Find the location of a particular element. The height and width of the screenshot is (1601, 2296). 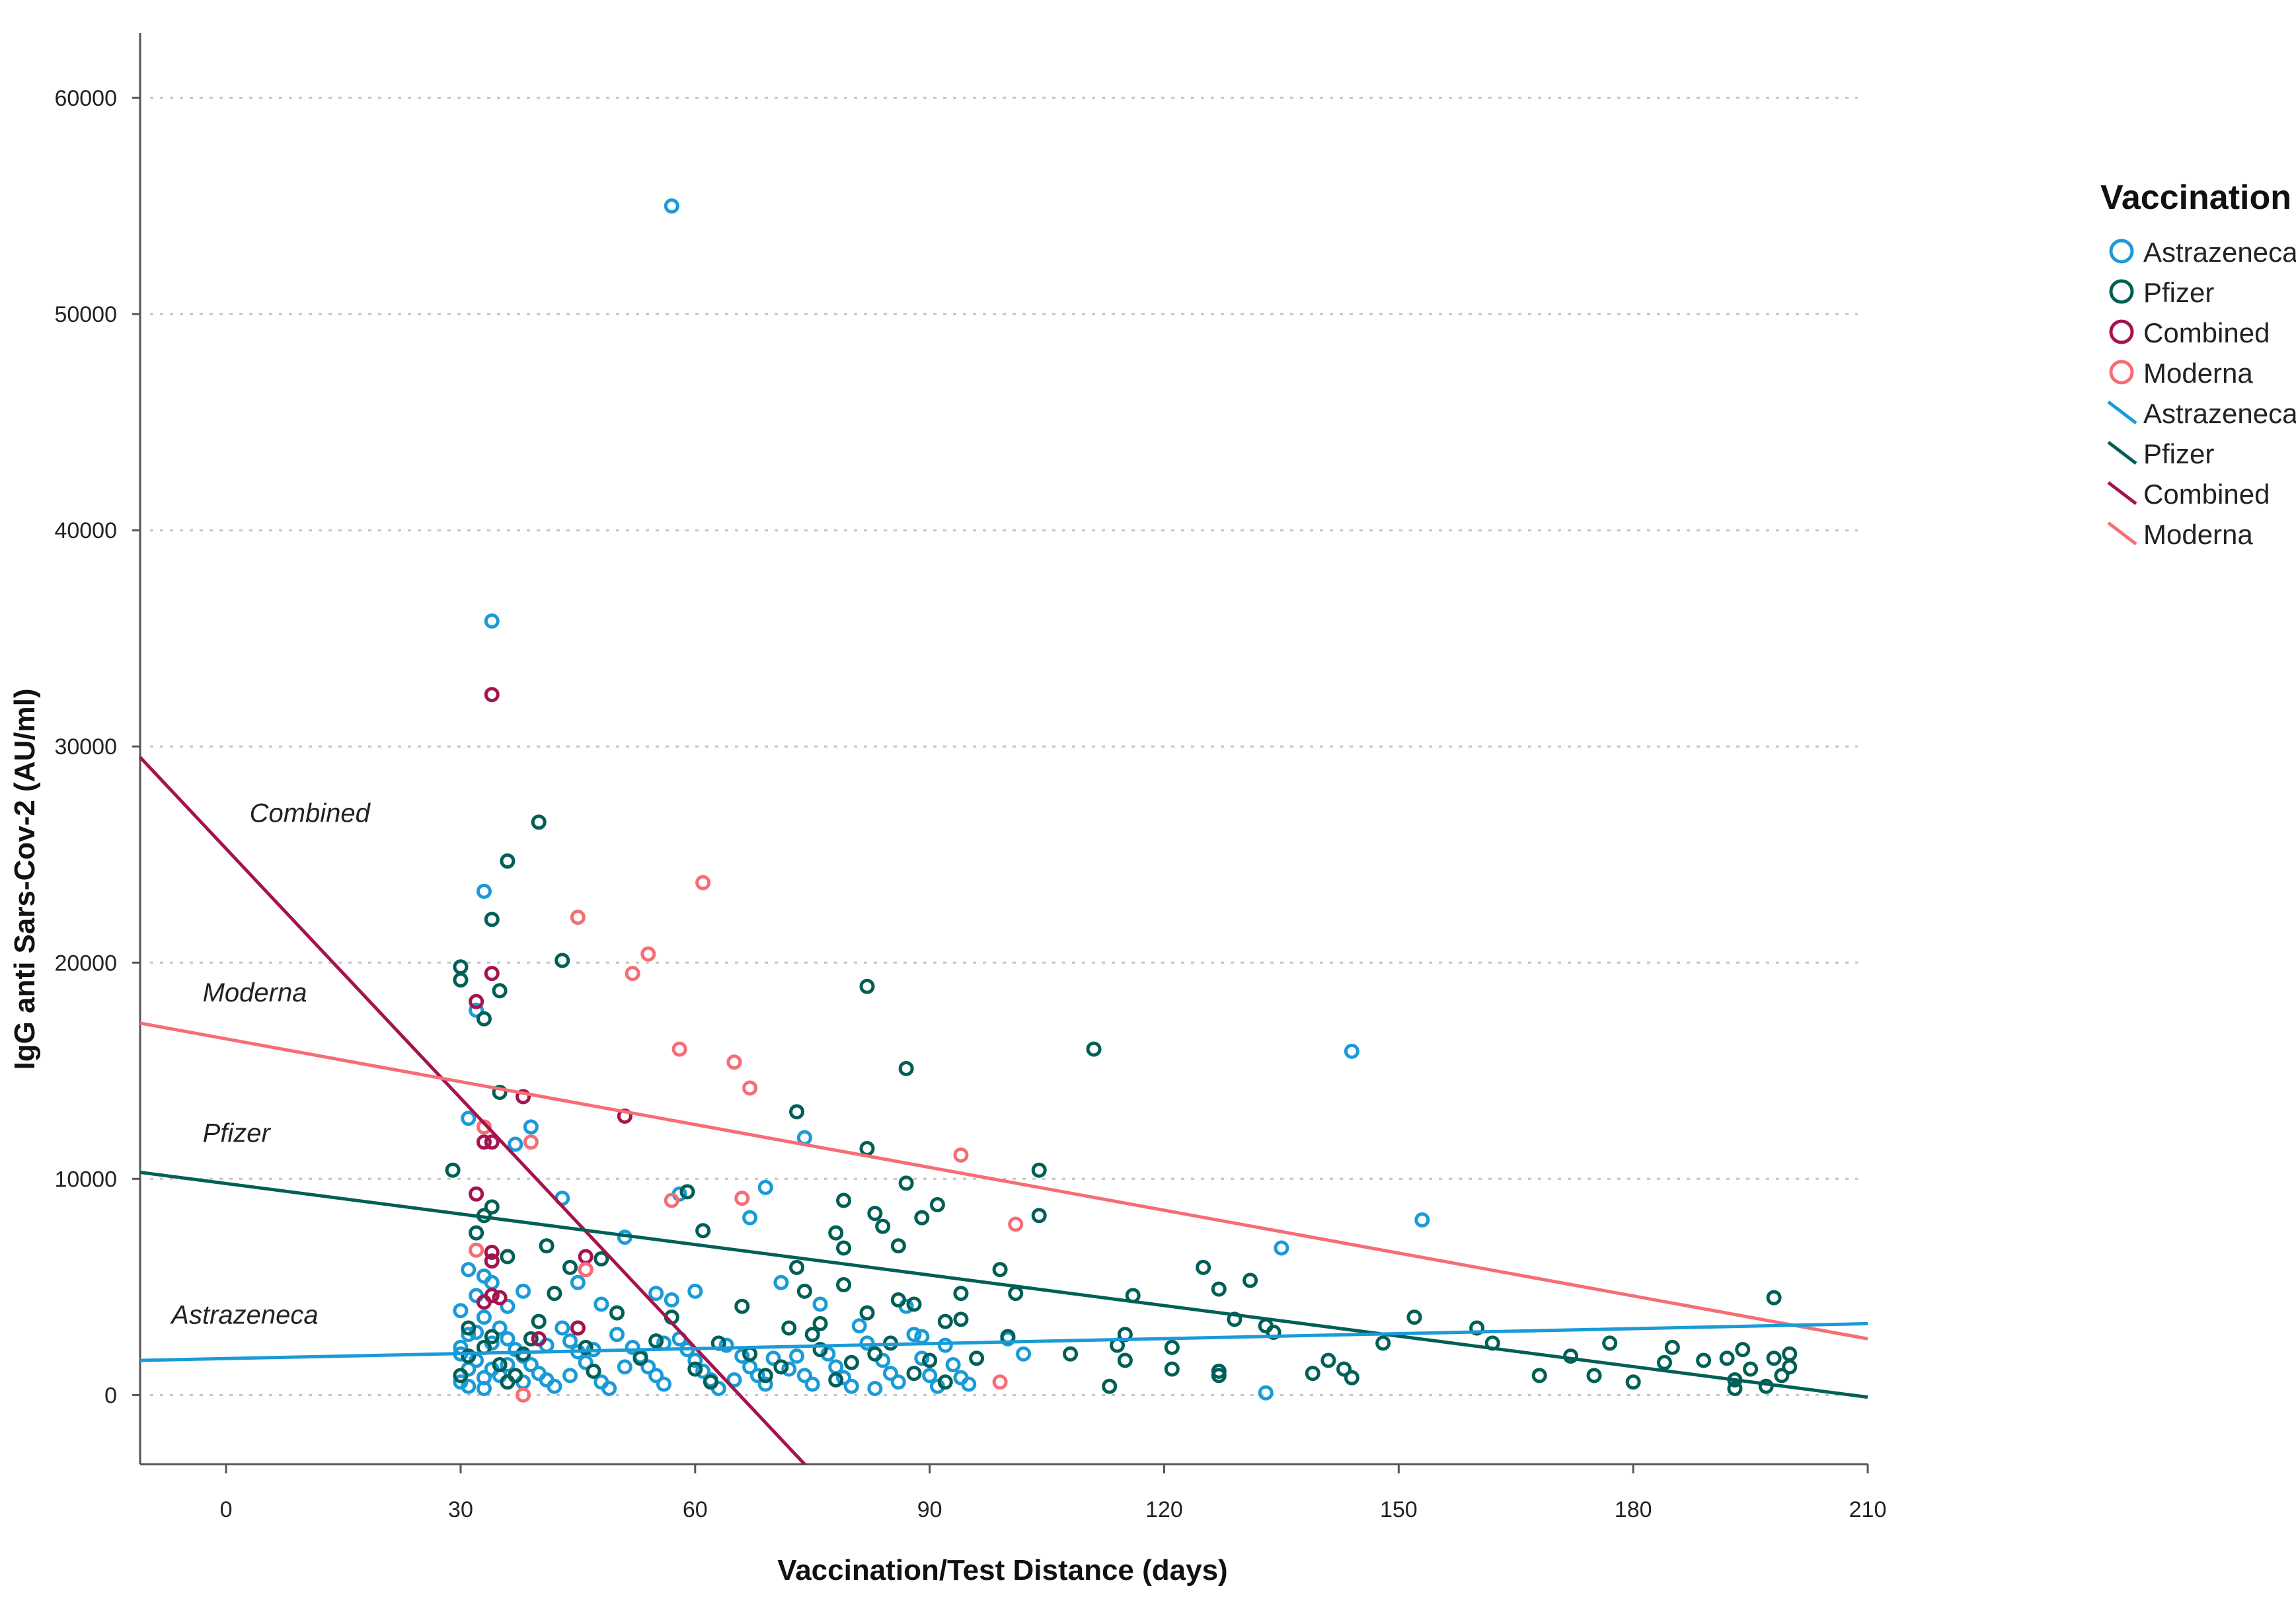

y-tick-label: 40000 is located at coordinates (85, 530).